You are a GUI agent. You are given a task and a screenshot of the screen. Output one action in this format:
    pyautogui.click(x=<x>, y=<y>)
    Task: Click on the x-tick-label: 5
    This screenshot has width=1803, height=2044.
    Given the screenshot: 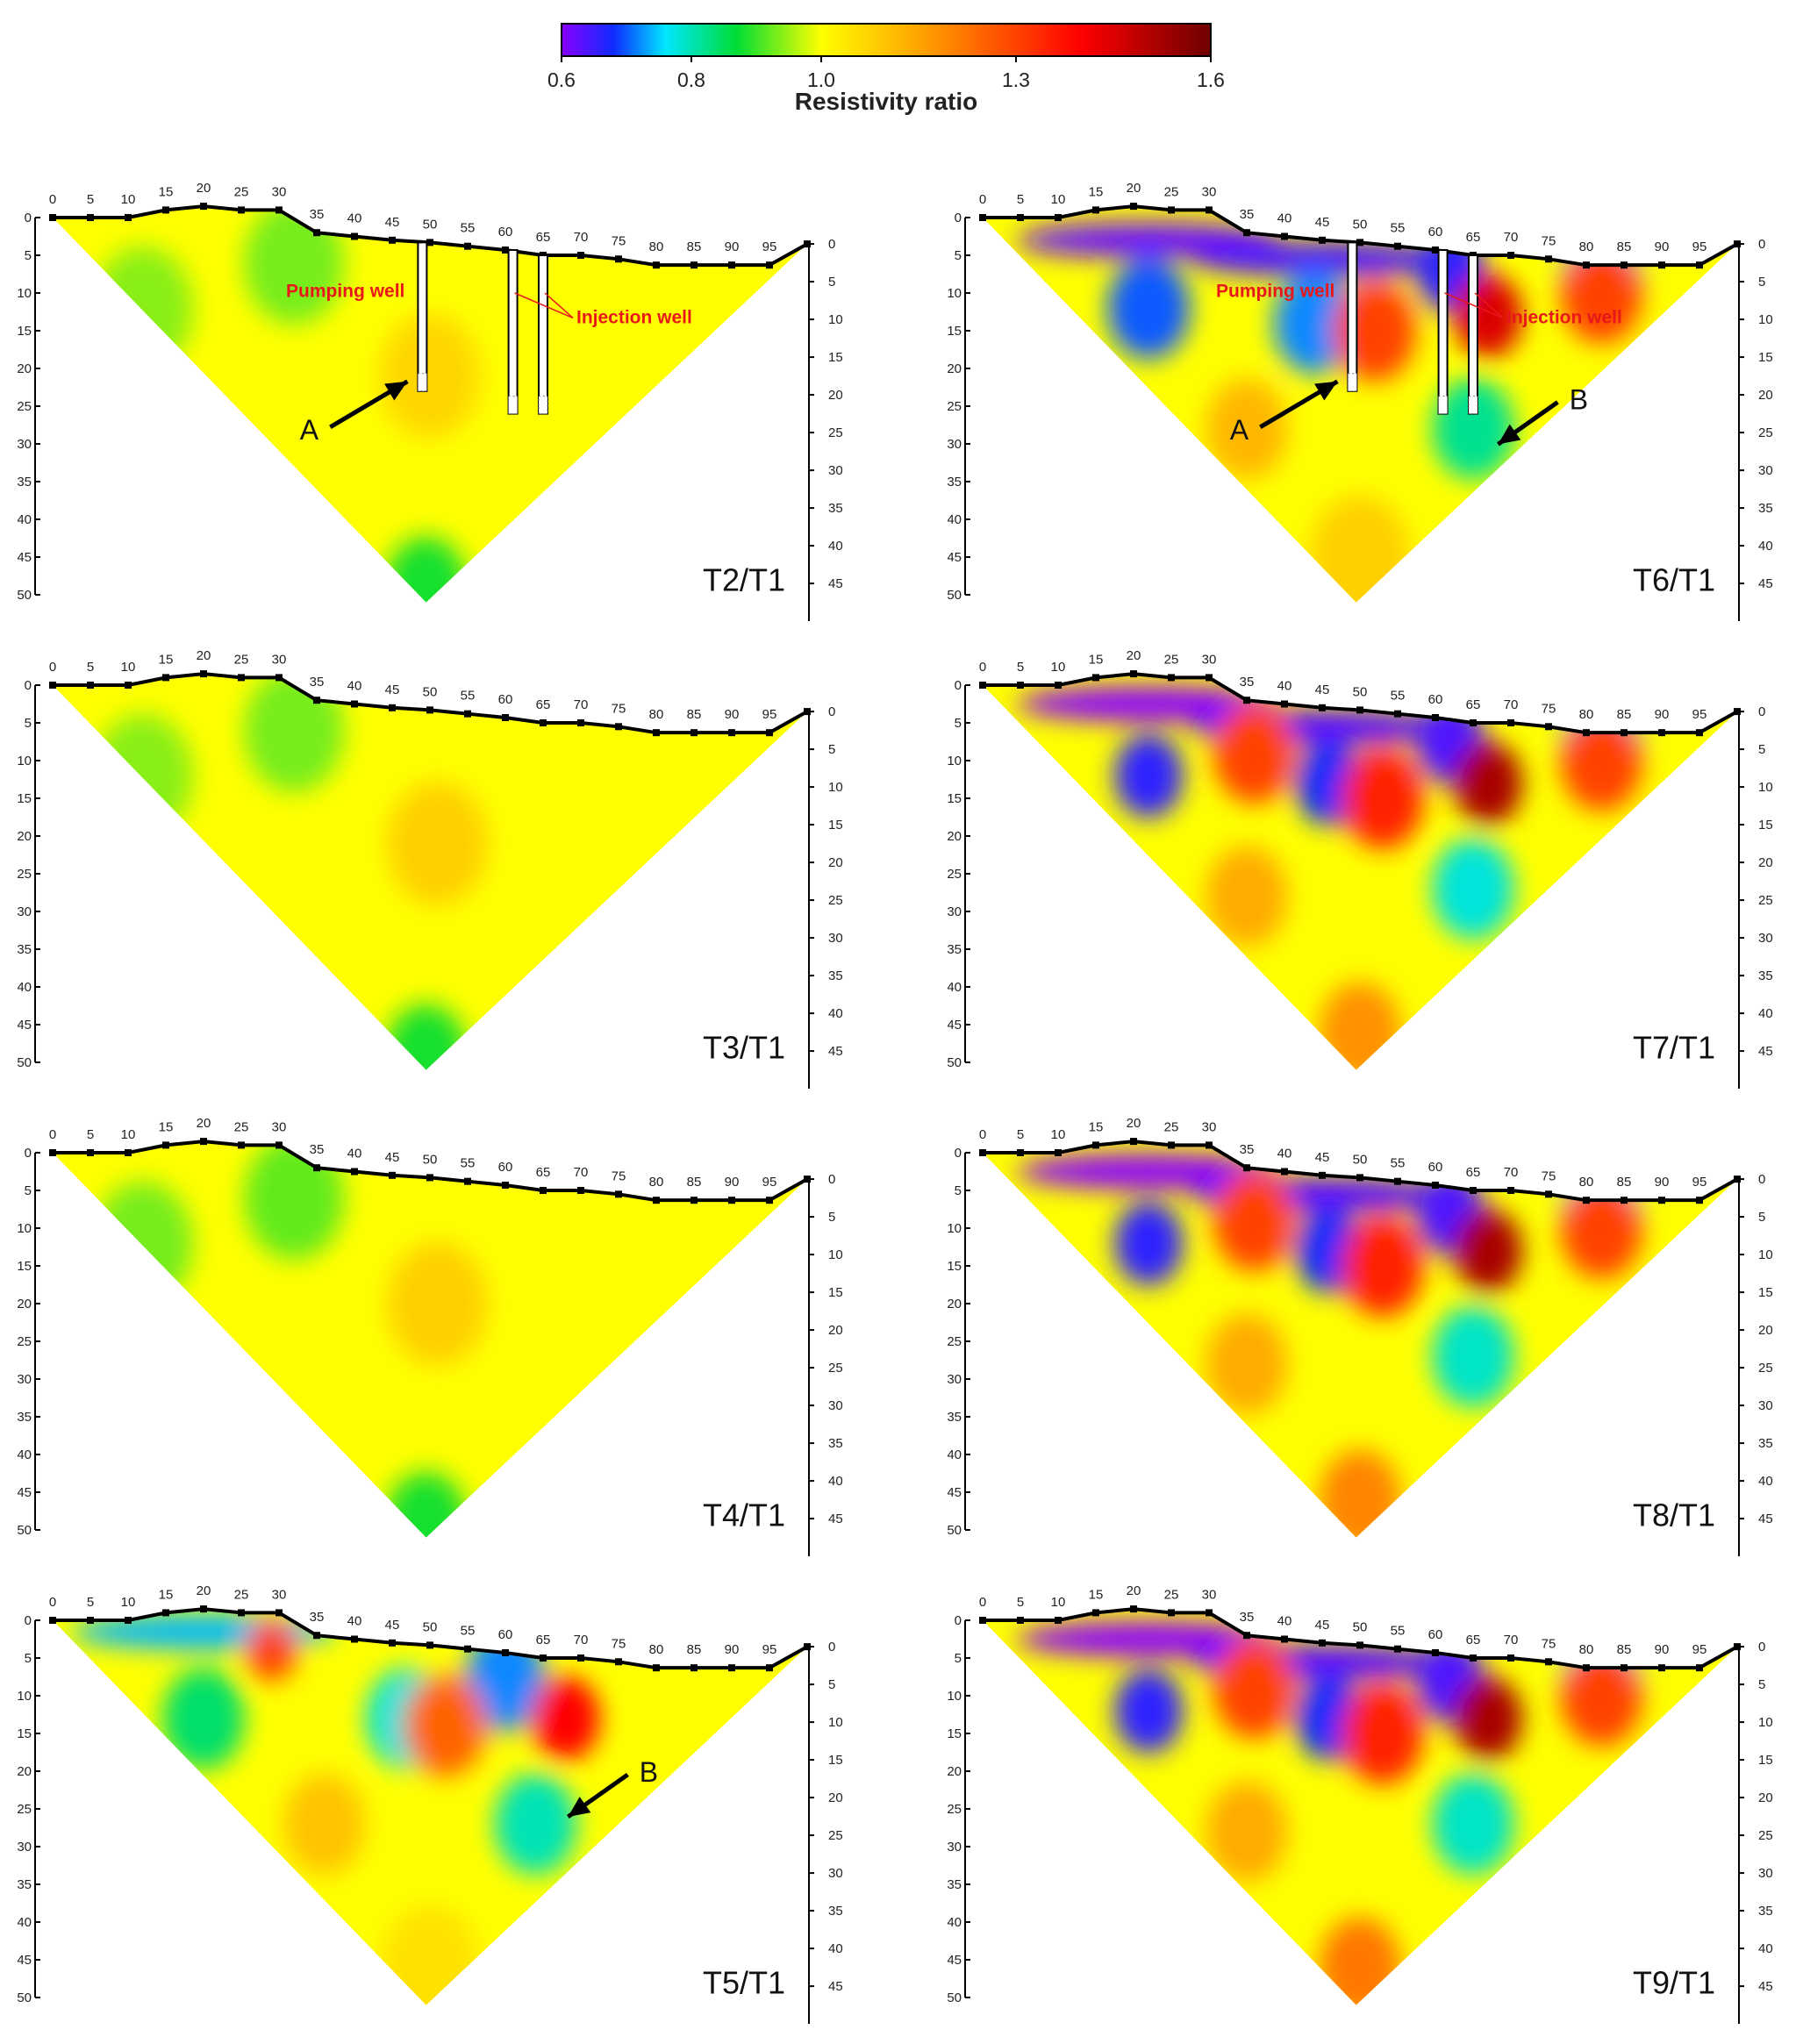 What is the action you would take?
    pyautogui.click(x=1021, y=1603)
    